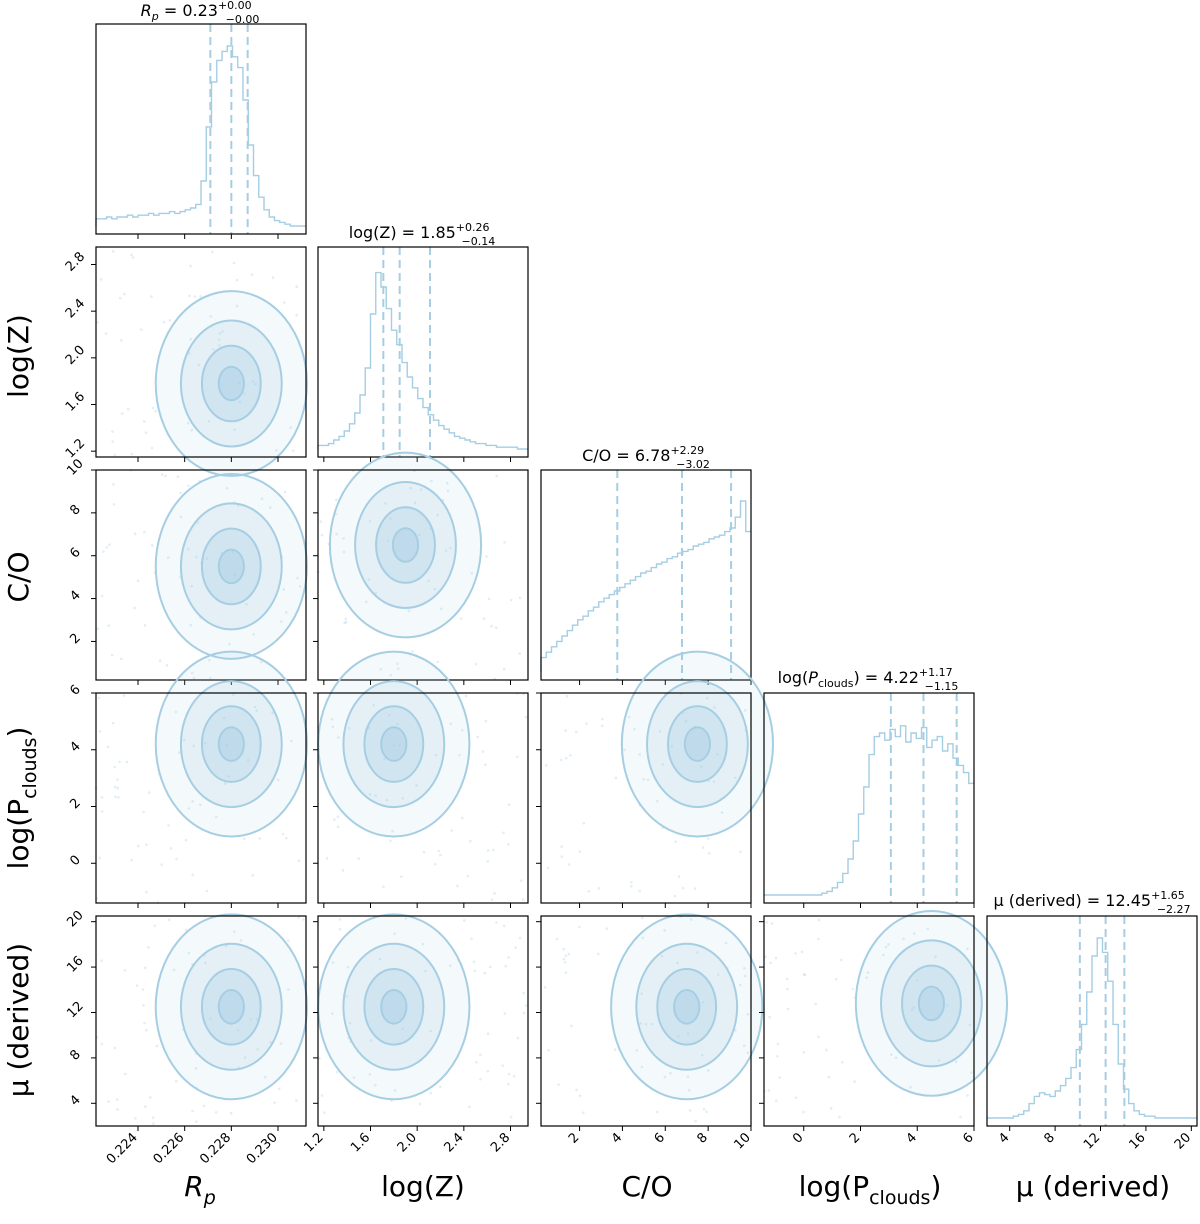 This screenshot has width=1200, height=1224. Describe the element at coordinates (75, 510) in the screenshot. I see `y-tick-label: 8` at that location.